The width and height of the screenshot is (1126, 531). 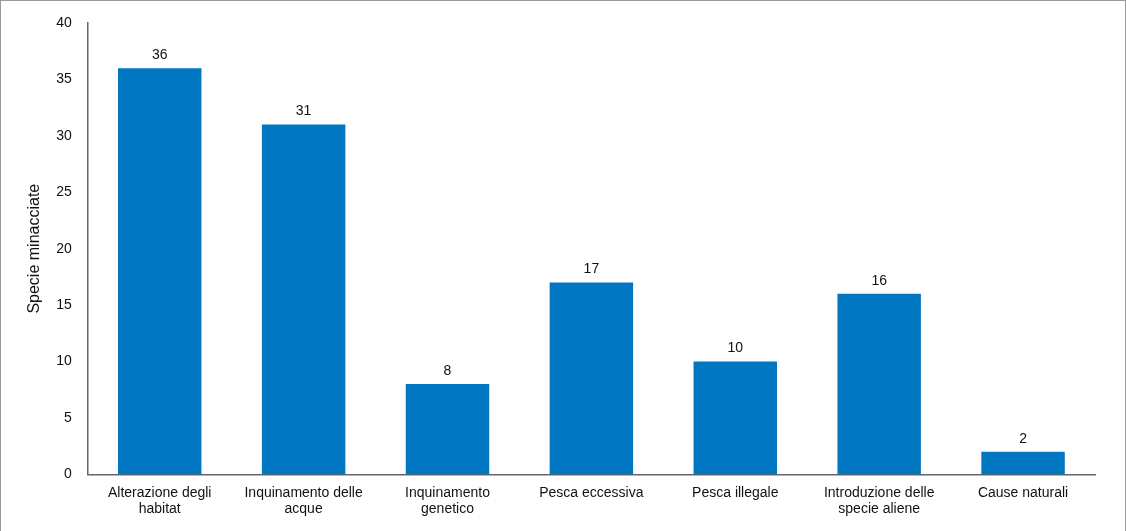 I want to click on y-tick-label: 10, so click(x=64, y=360).